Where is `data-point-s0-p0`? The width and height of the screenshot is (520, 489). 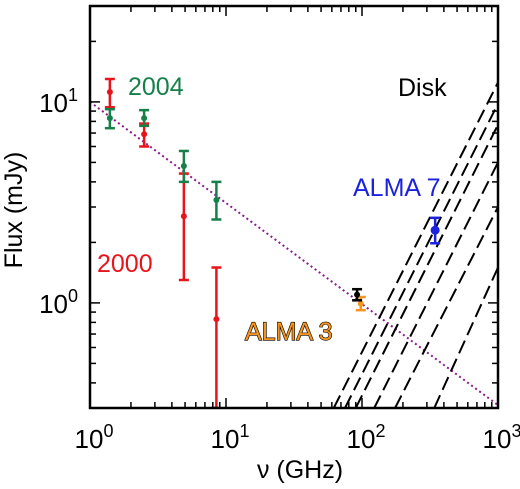
data-point-s0-p0 is located at coordinates (109, 92).